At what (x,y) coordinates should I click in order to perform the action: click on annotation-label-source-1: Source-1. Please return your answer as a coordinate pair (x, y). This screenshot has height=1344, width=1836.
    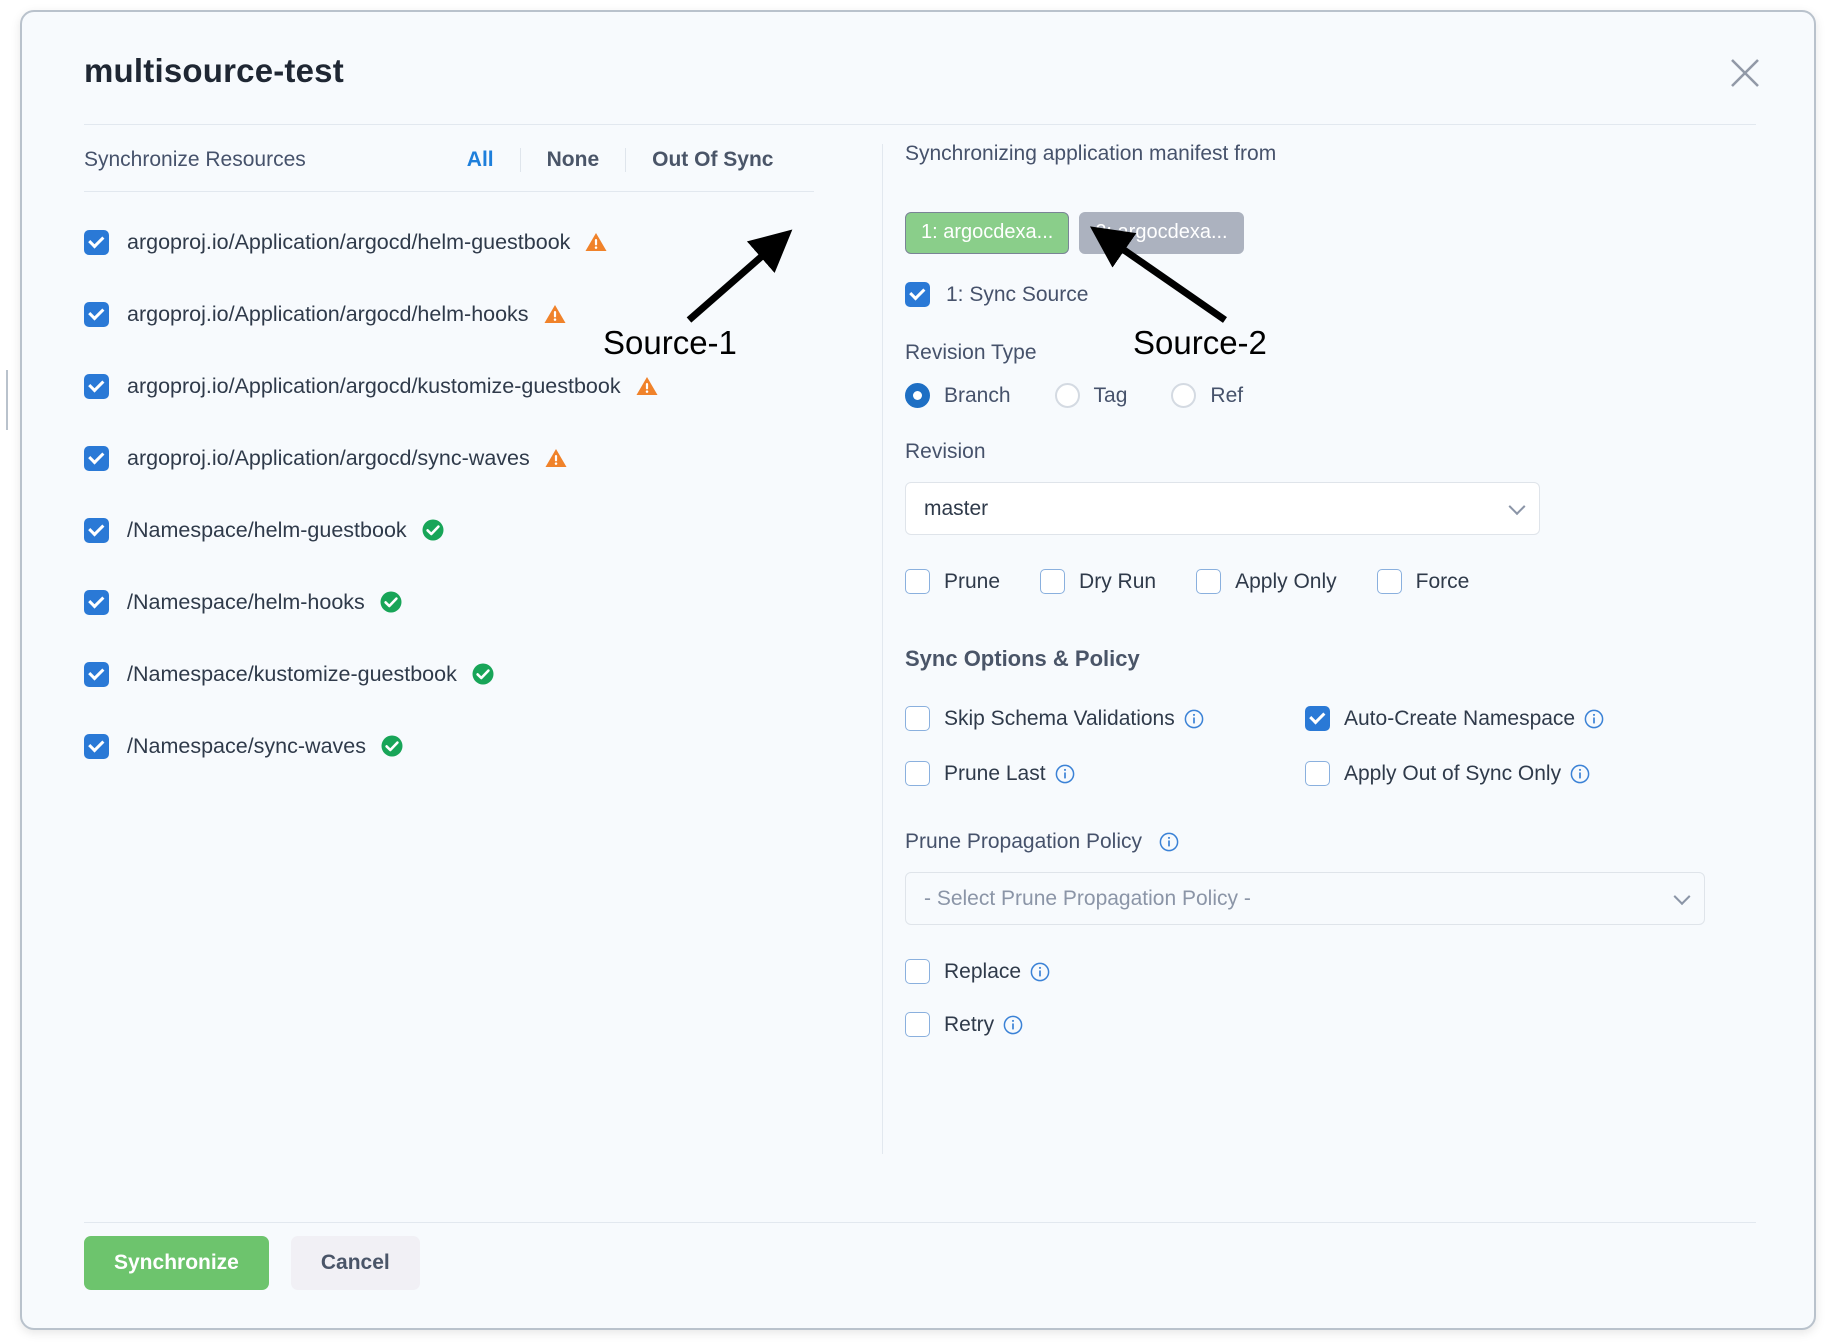
    Looking at the image, I should click on (670, 342).